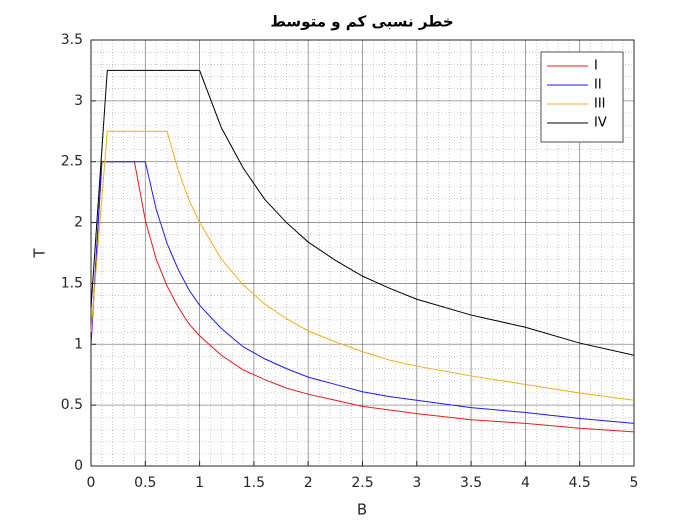  I want to click on x-tick-label: 3, so click(416, 483).